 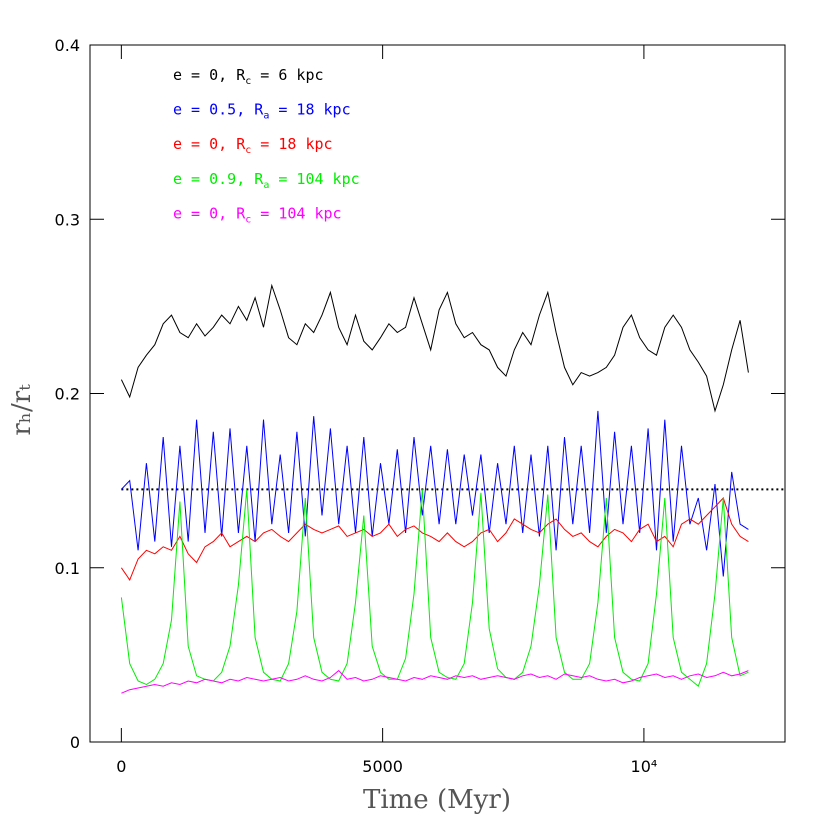 I want to click on legend-entry: e = 0, Rc = 104 kpc, so click(x=257, y=214).